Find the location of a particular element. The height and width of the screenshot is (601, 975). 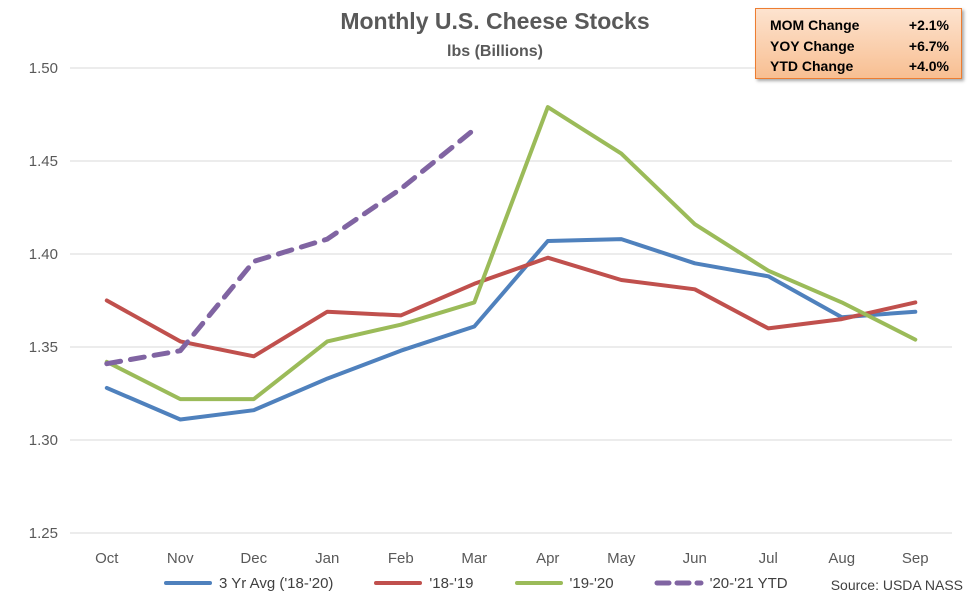

x-tick-label: Aug is located at coordinates (841, 558).